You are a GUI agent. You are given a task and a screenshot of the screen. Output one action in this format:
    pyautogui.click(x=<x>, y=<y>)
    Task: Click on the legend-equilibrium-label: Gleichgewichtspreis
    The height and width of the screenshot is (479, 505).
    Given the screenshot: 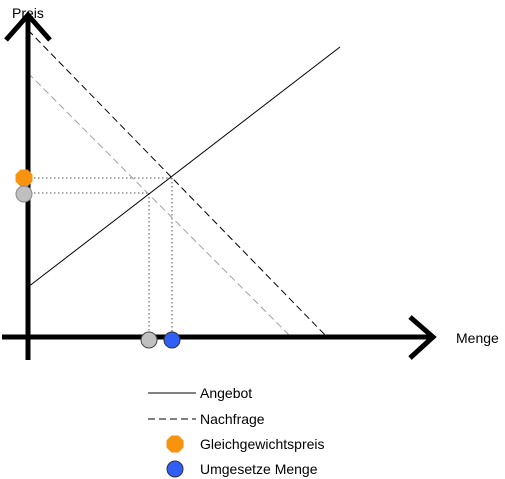 What is the action you would take?
    pyautogui.click(x=262, y=444)
    